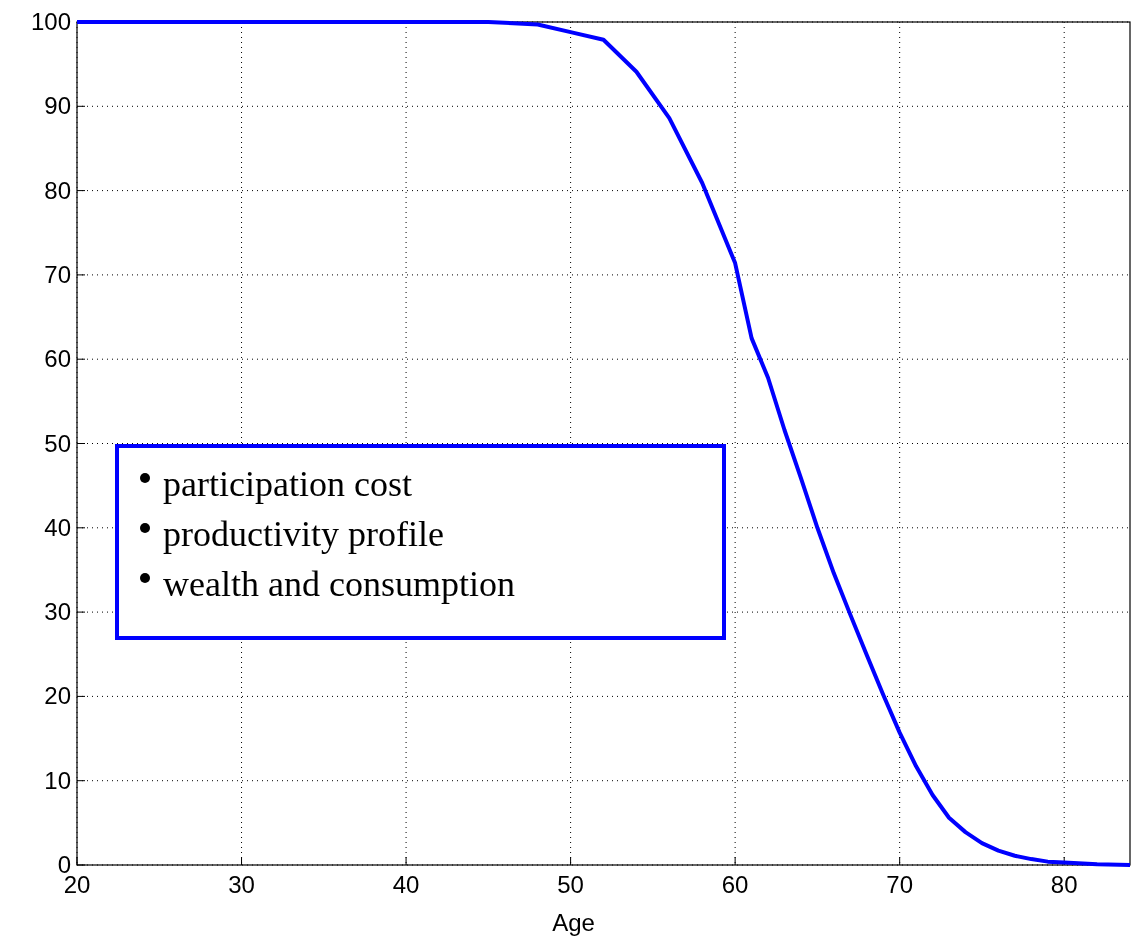  I want to click on x-tick-label: 50, so click(570, 884).